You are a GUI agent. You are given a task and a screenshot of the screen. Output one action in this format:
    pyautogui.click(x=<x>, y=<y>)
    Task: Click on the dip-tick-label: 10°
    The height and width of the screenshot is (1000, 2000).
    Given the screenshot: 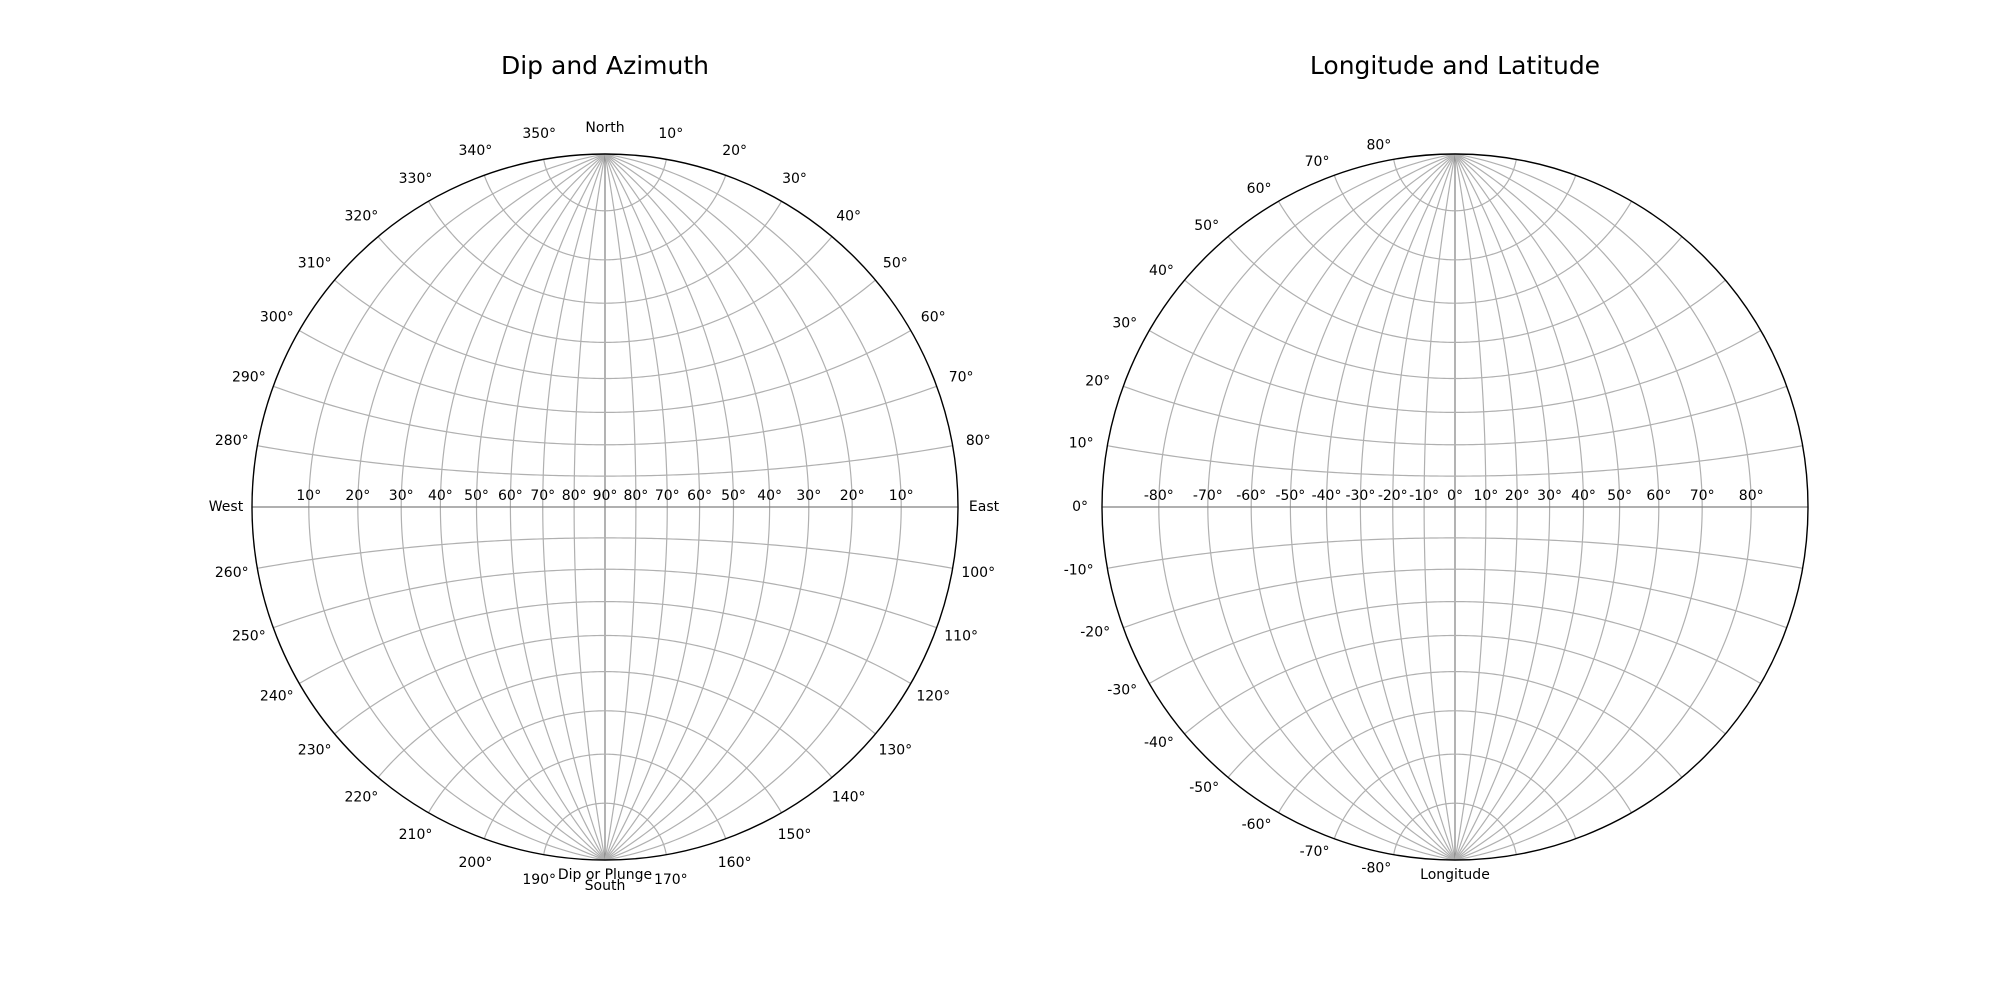 What is the action you would take?
    pyautogui.click(x=901, y=496)
    